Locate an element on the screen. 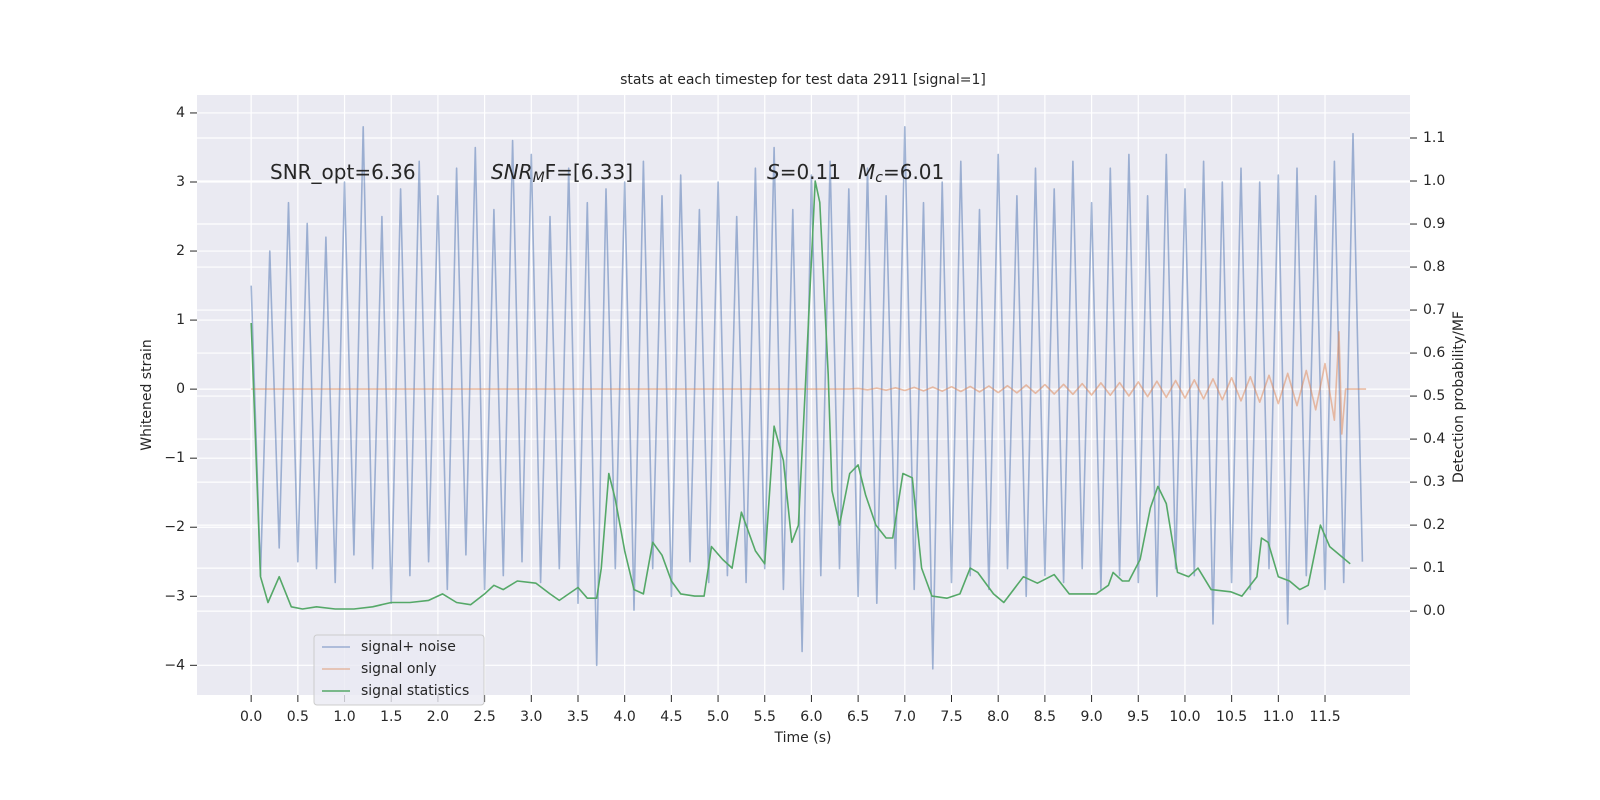 This screenshot has height=800, width=1600. y2-axis-label: Detection probability/MF is located at coordinates (1459, 397).